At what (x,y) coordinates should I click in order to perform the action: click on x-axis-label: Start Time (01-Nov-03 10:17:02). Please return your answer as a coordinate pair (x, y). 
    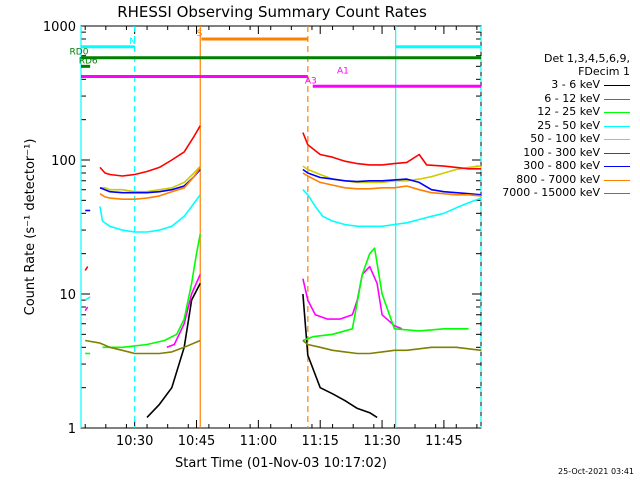
    Looking at the image, I should click on (281, 463).